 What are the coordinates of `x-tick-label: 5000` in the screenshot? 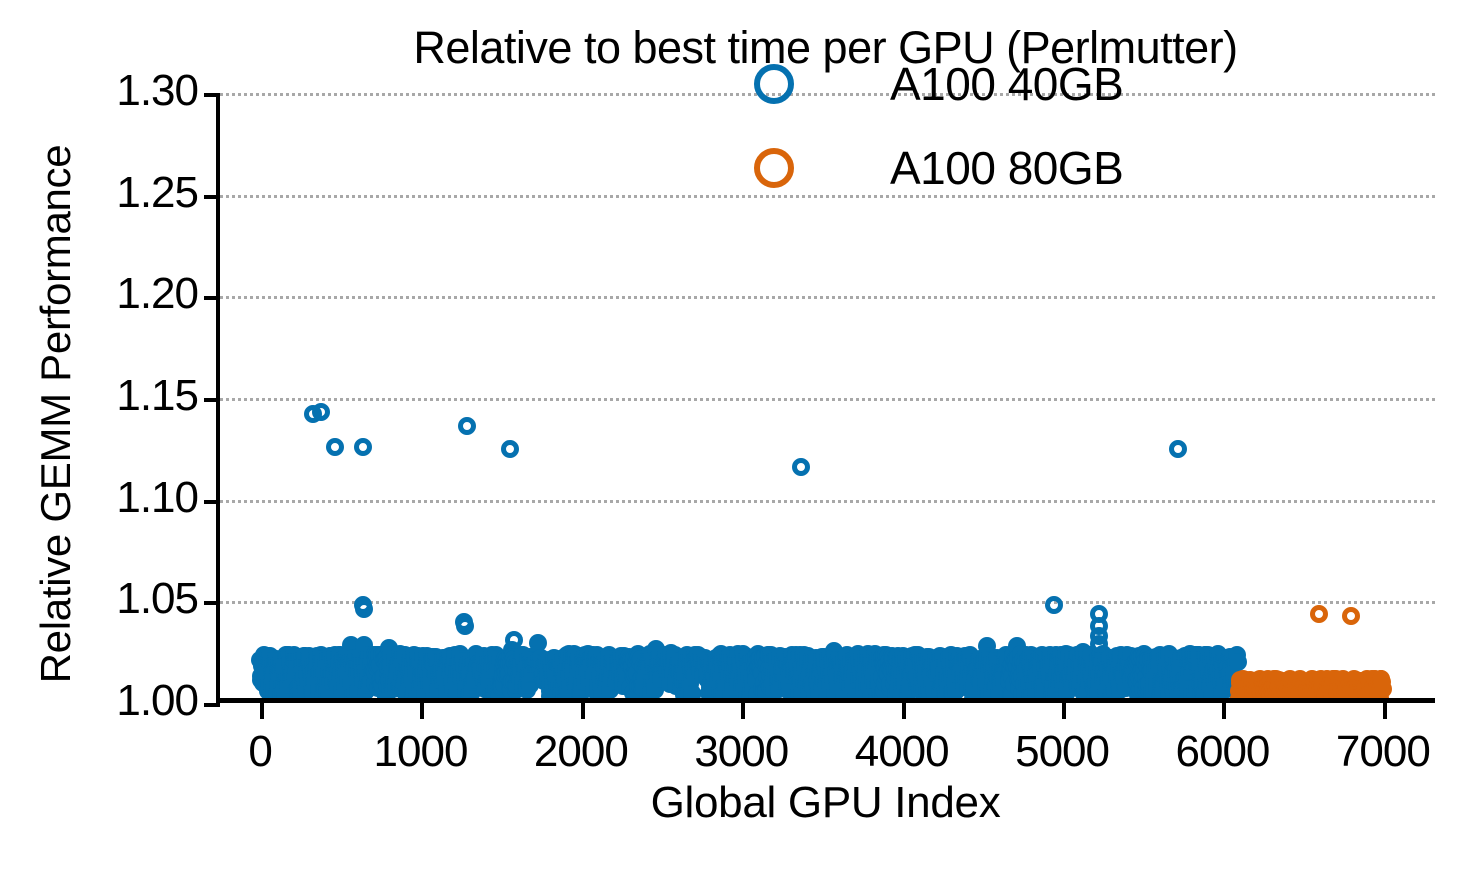 It's located at (1062, 751).